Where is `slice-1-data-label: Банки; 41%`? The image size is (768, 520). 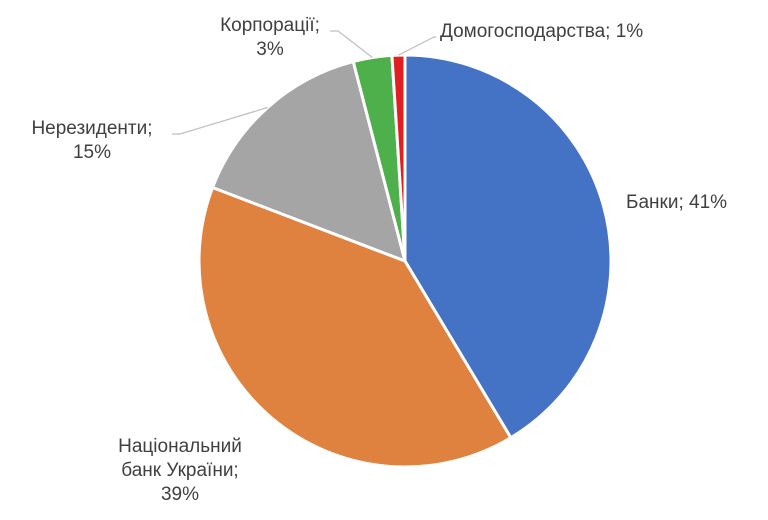 slice-1-data-label: Банки; 41% is located at coordinates (676, 202).